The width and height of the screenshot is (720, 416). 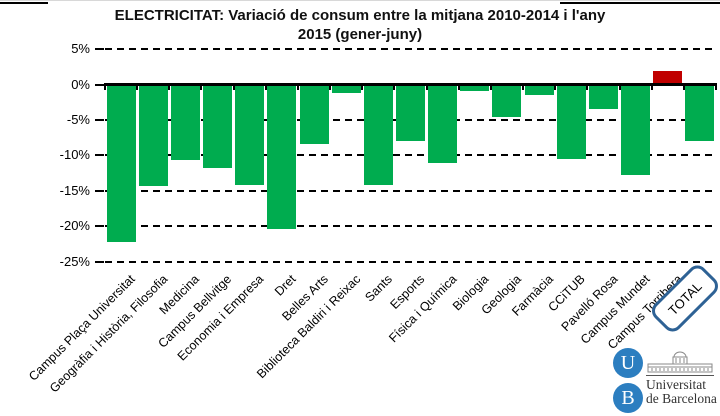 I want to click on ub-logo-circle-u: U, so click(x=628, y=363).